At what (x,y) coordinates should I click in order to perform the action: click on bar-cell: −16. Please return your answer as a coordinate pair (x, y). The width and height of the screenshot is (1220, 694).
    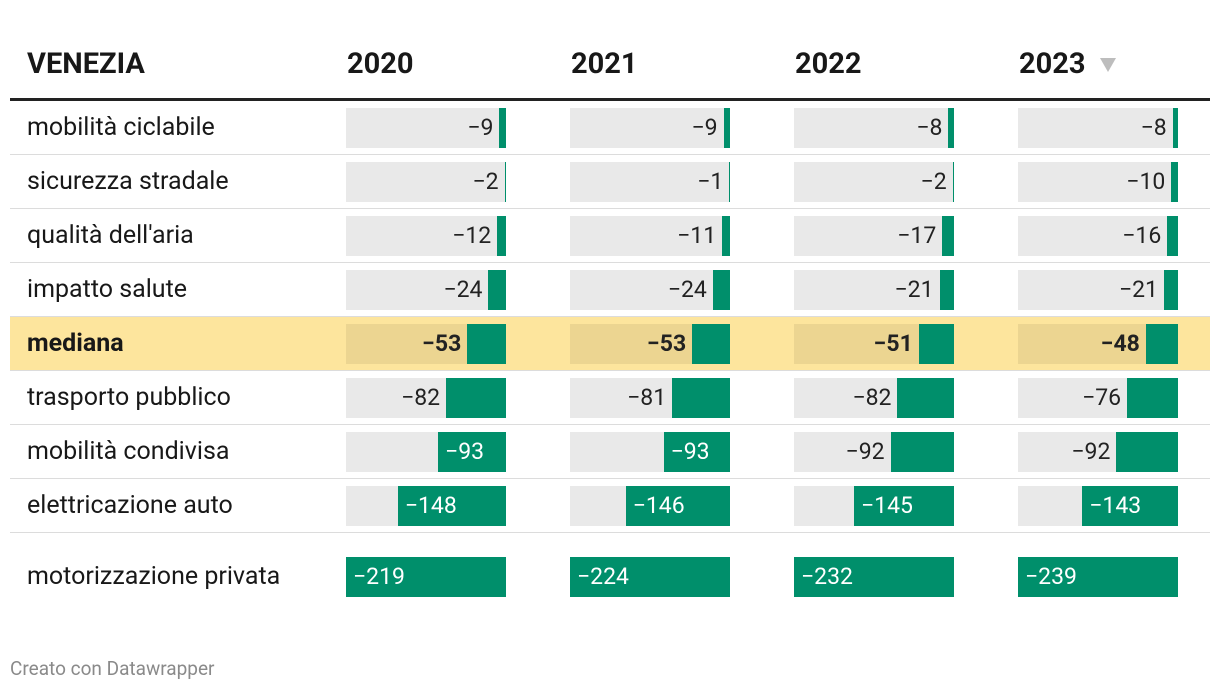
    Looking at the image, I should click on (1098, 236).